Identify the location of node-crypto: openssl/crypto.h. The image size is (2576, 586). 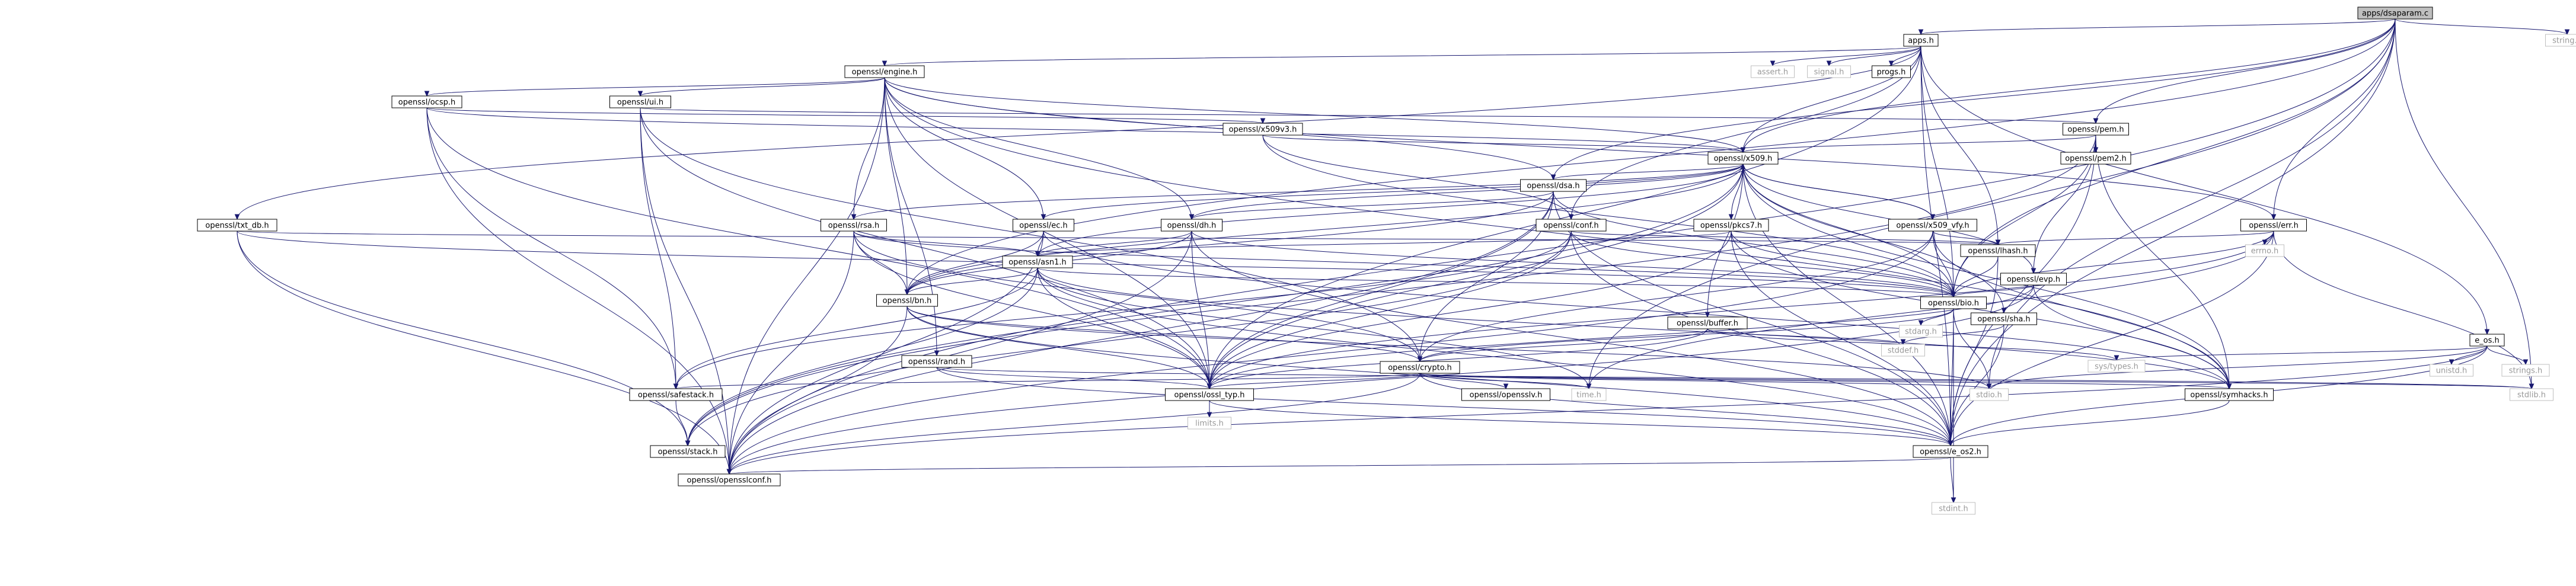
(1420, 367).